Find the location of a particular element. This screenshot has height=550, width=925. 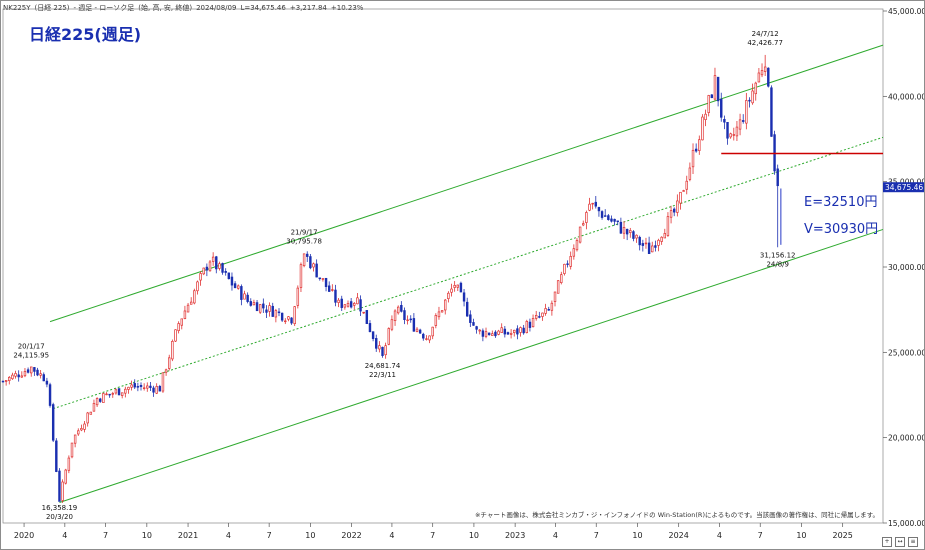

scroll-icon: ↔ is located at coordinates (900, 542).